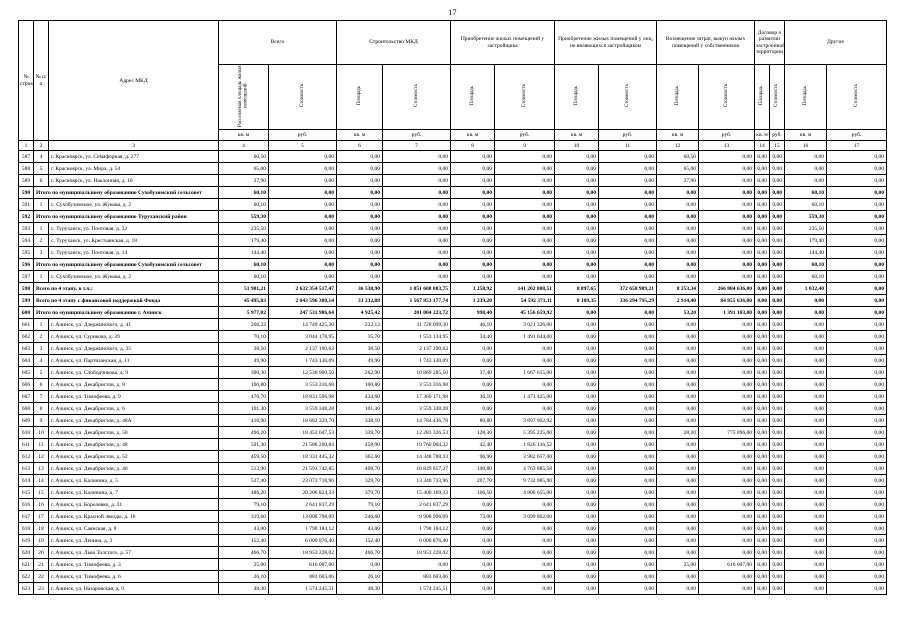  I want to click on row-address: г. Красноярск, ул. Мира, д. 54, so click(133, 169).